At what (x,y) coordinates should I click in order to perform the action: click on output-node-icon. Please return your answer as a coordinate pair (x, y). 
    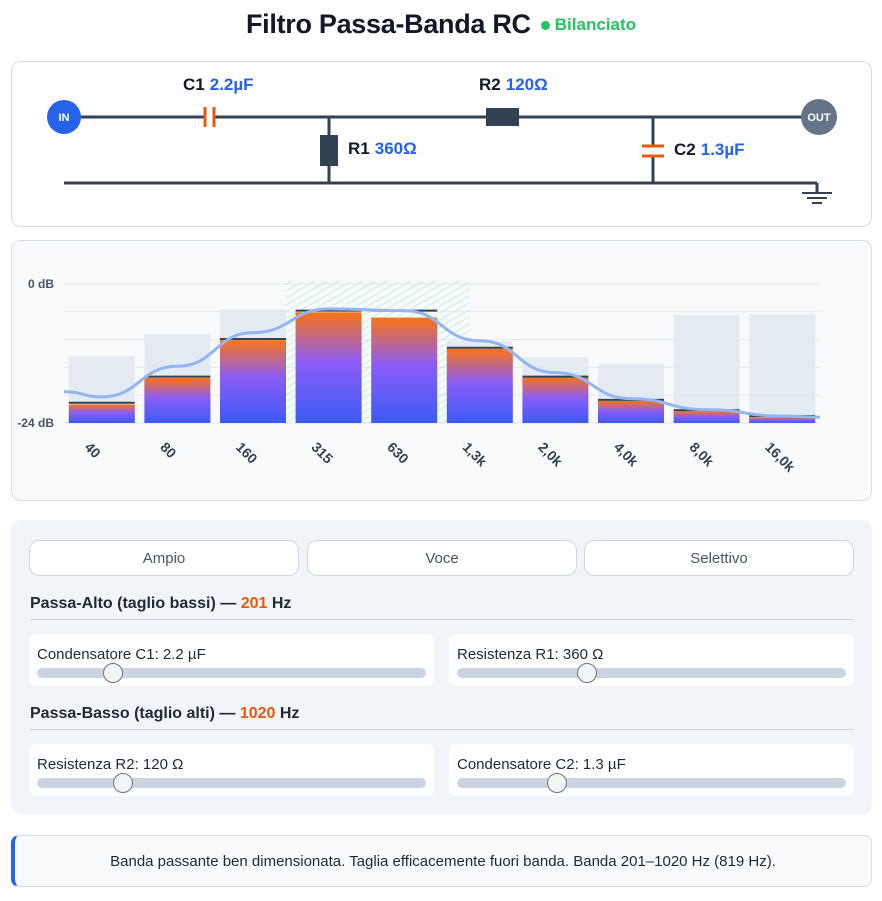
    Looking at the image, I should click on (819, 117).